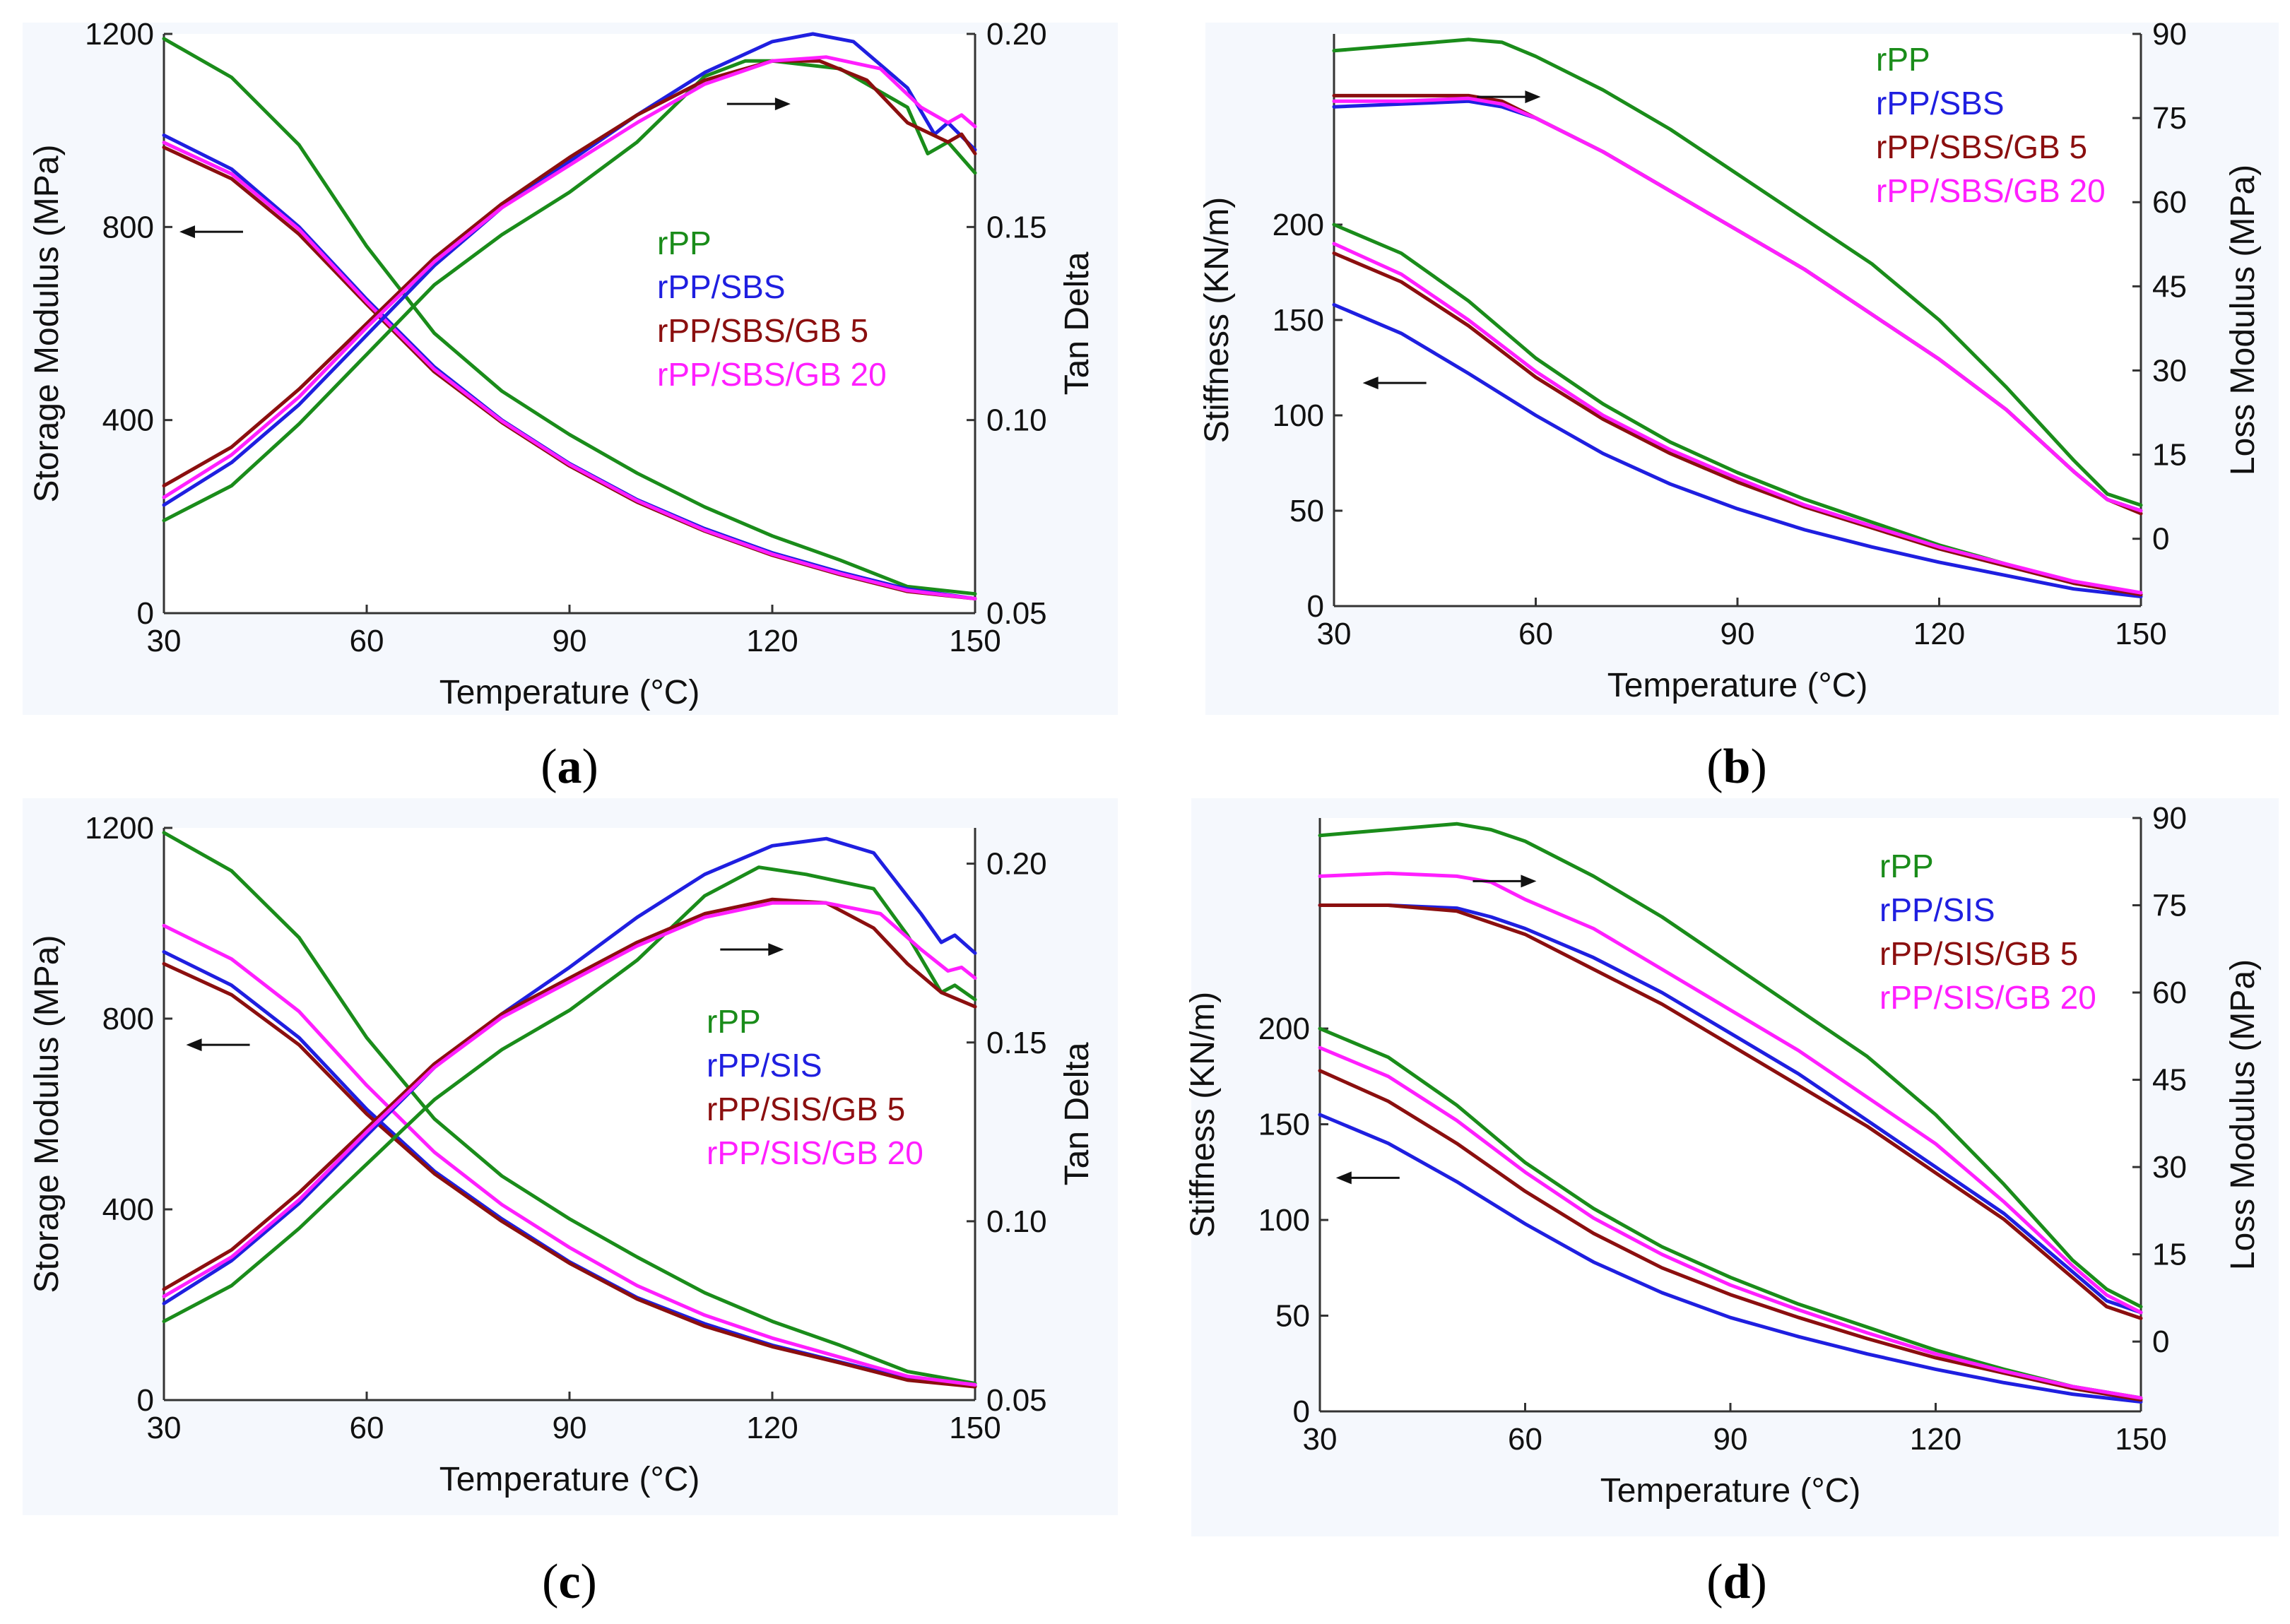 The height and width of the screenshot is (1624, 2290). I want to click on y-right-tick-label: 60, so click(2169, 202).